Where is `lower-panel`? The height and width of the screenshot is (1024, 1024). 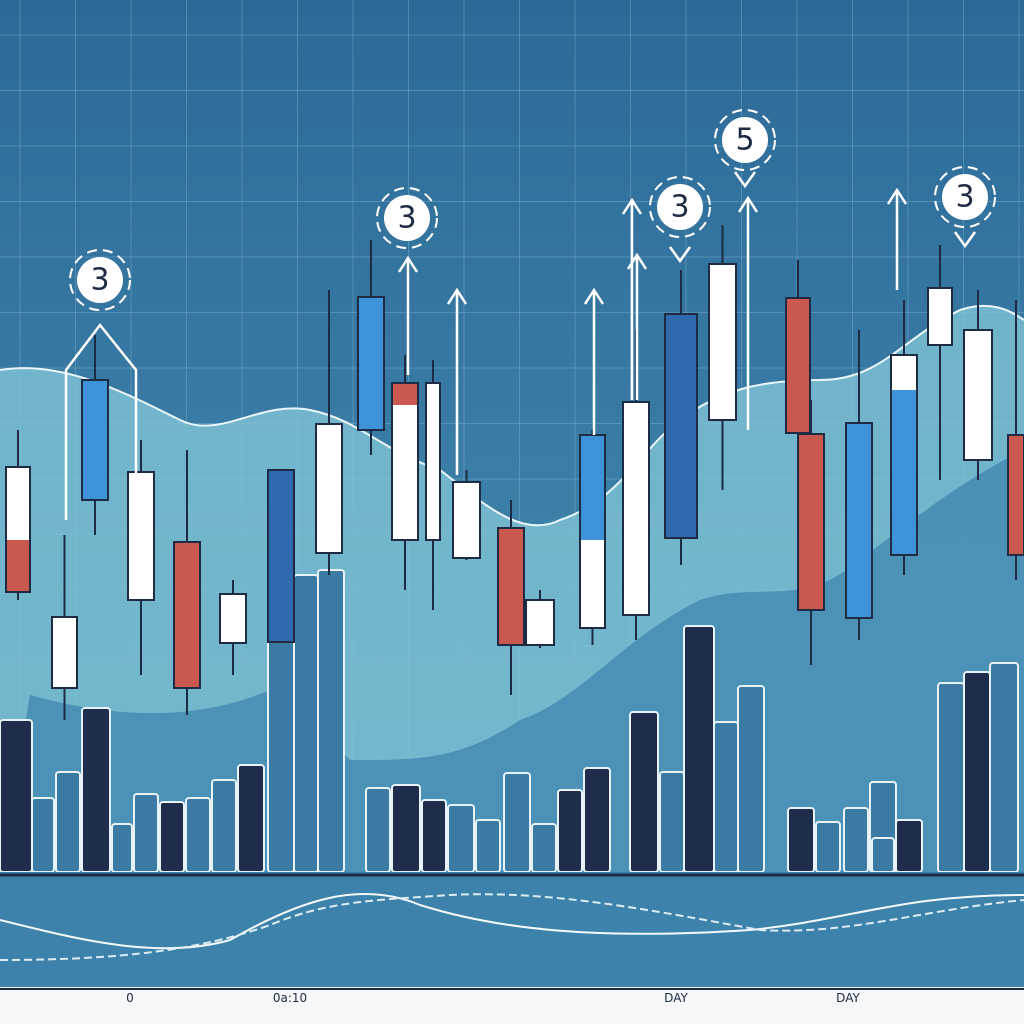 lower-panel is located at coordinates (512, 929).